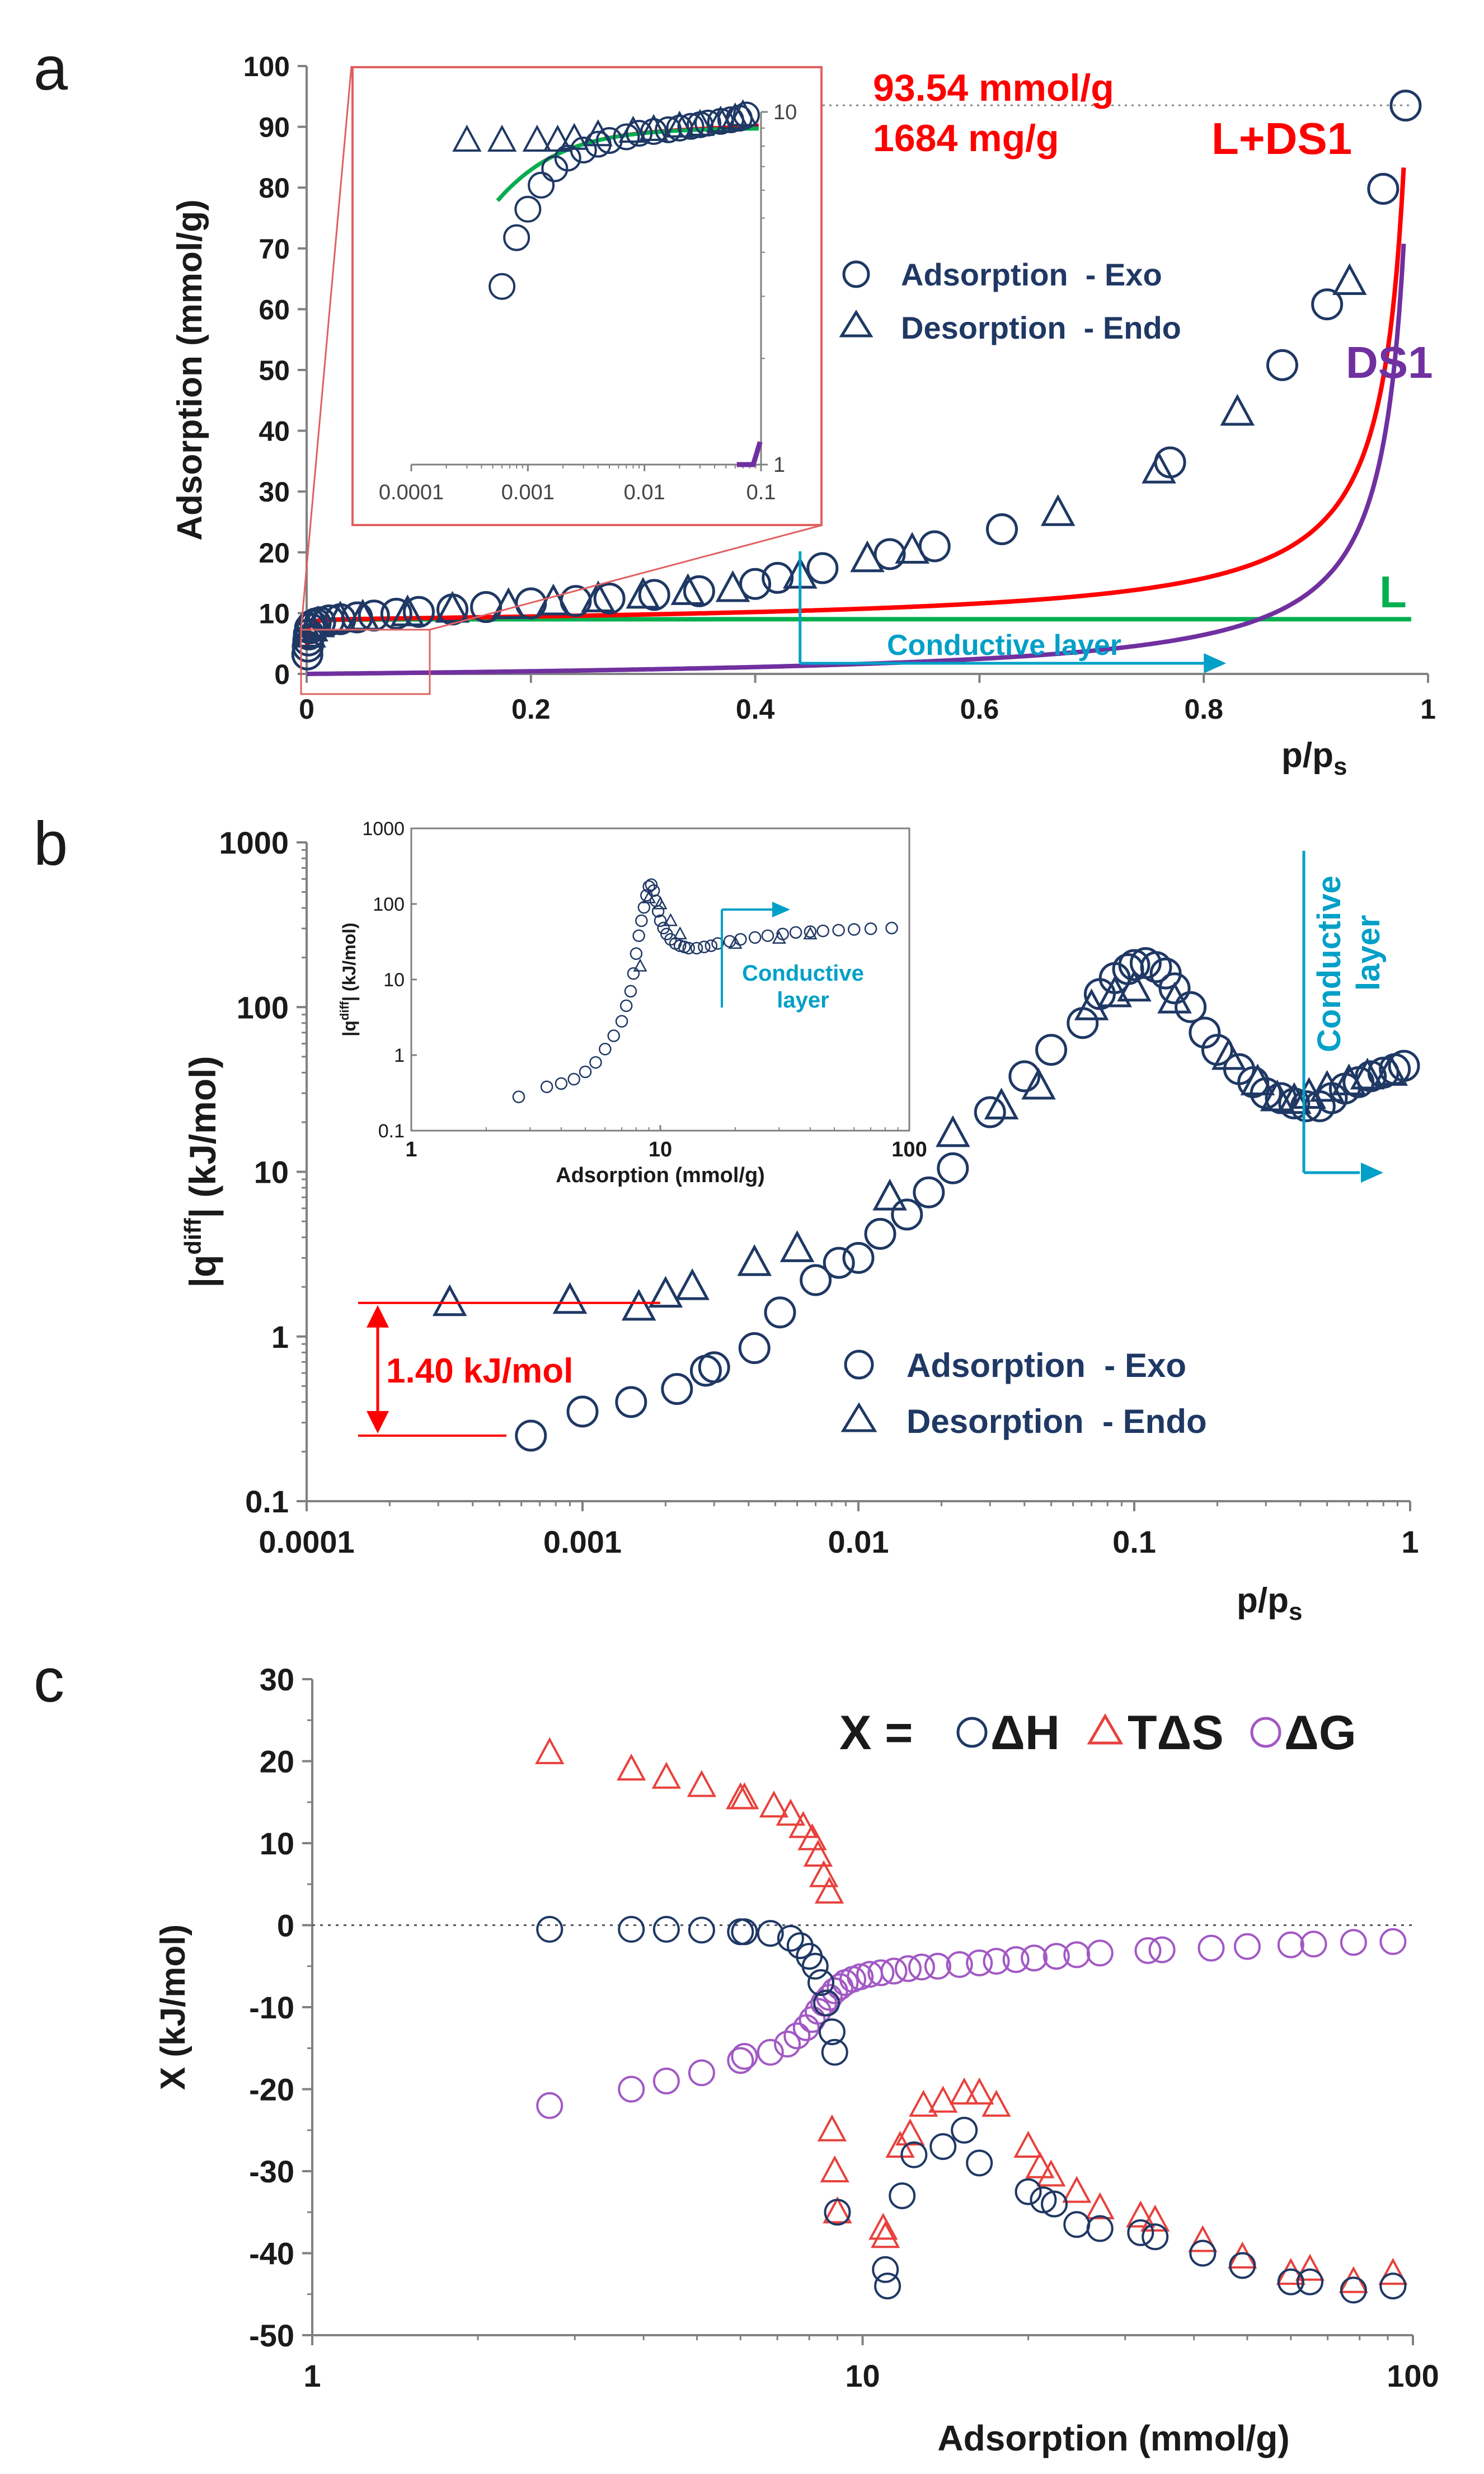 Image resolution: width=1484 pixels, height=2474 pixels. What do you see at coordinates (190, 370) in the screenshot?
I see `panel-a-y-axis-title: Adsorption (mmol/g)` at bounding box center [190, 370].